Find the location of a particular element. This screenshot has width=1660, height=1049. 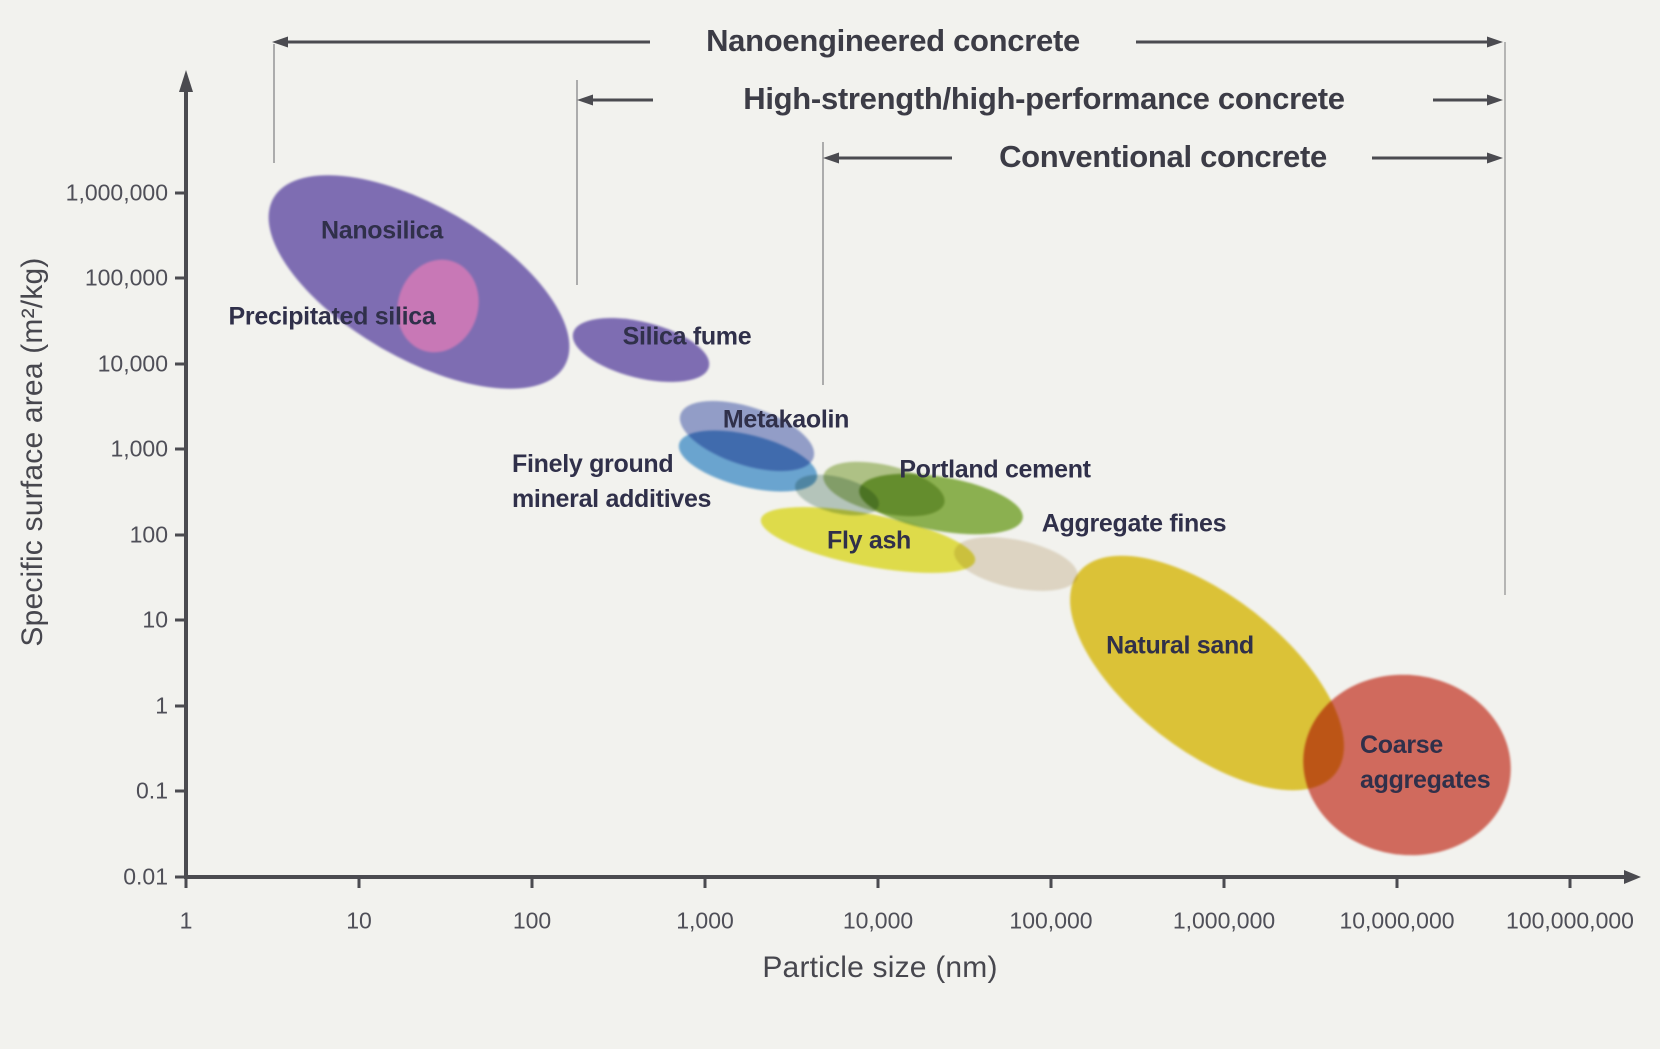

region-label-high-strength-concrete: High-strength/high-performance concrete is located at coordinates (1044, 98).